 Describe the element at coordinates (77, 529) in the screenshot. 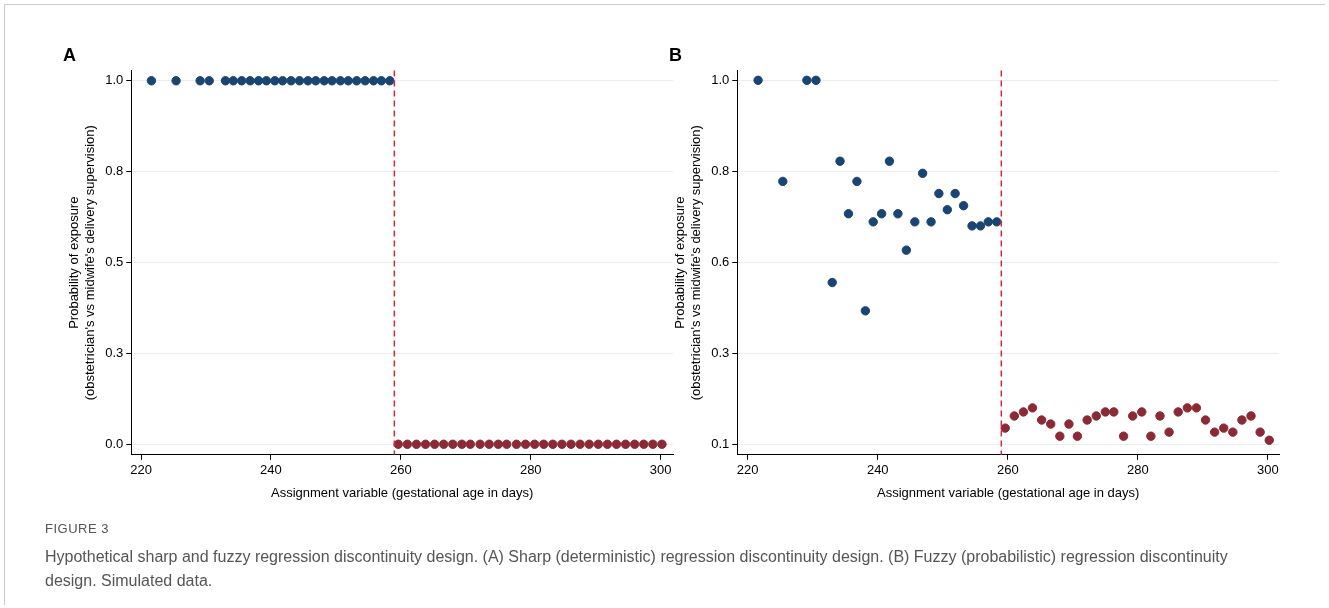

I see `caption: FIGURE 3` at that location.